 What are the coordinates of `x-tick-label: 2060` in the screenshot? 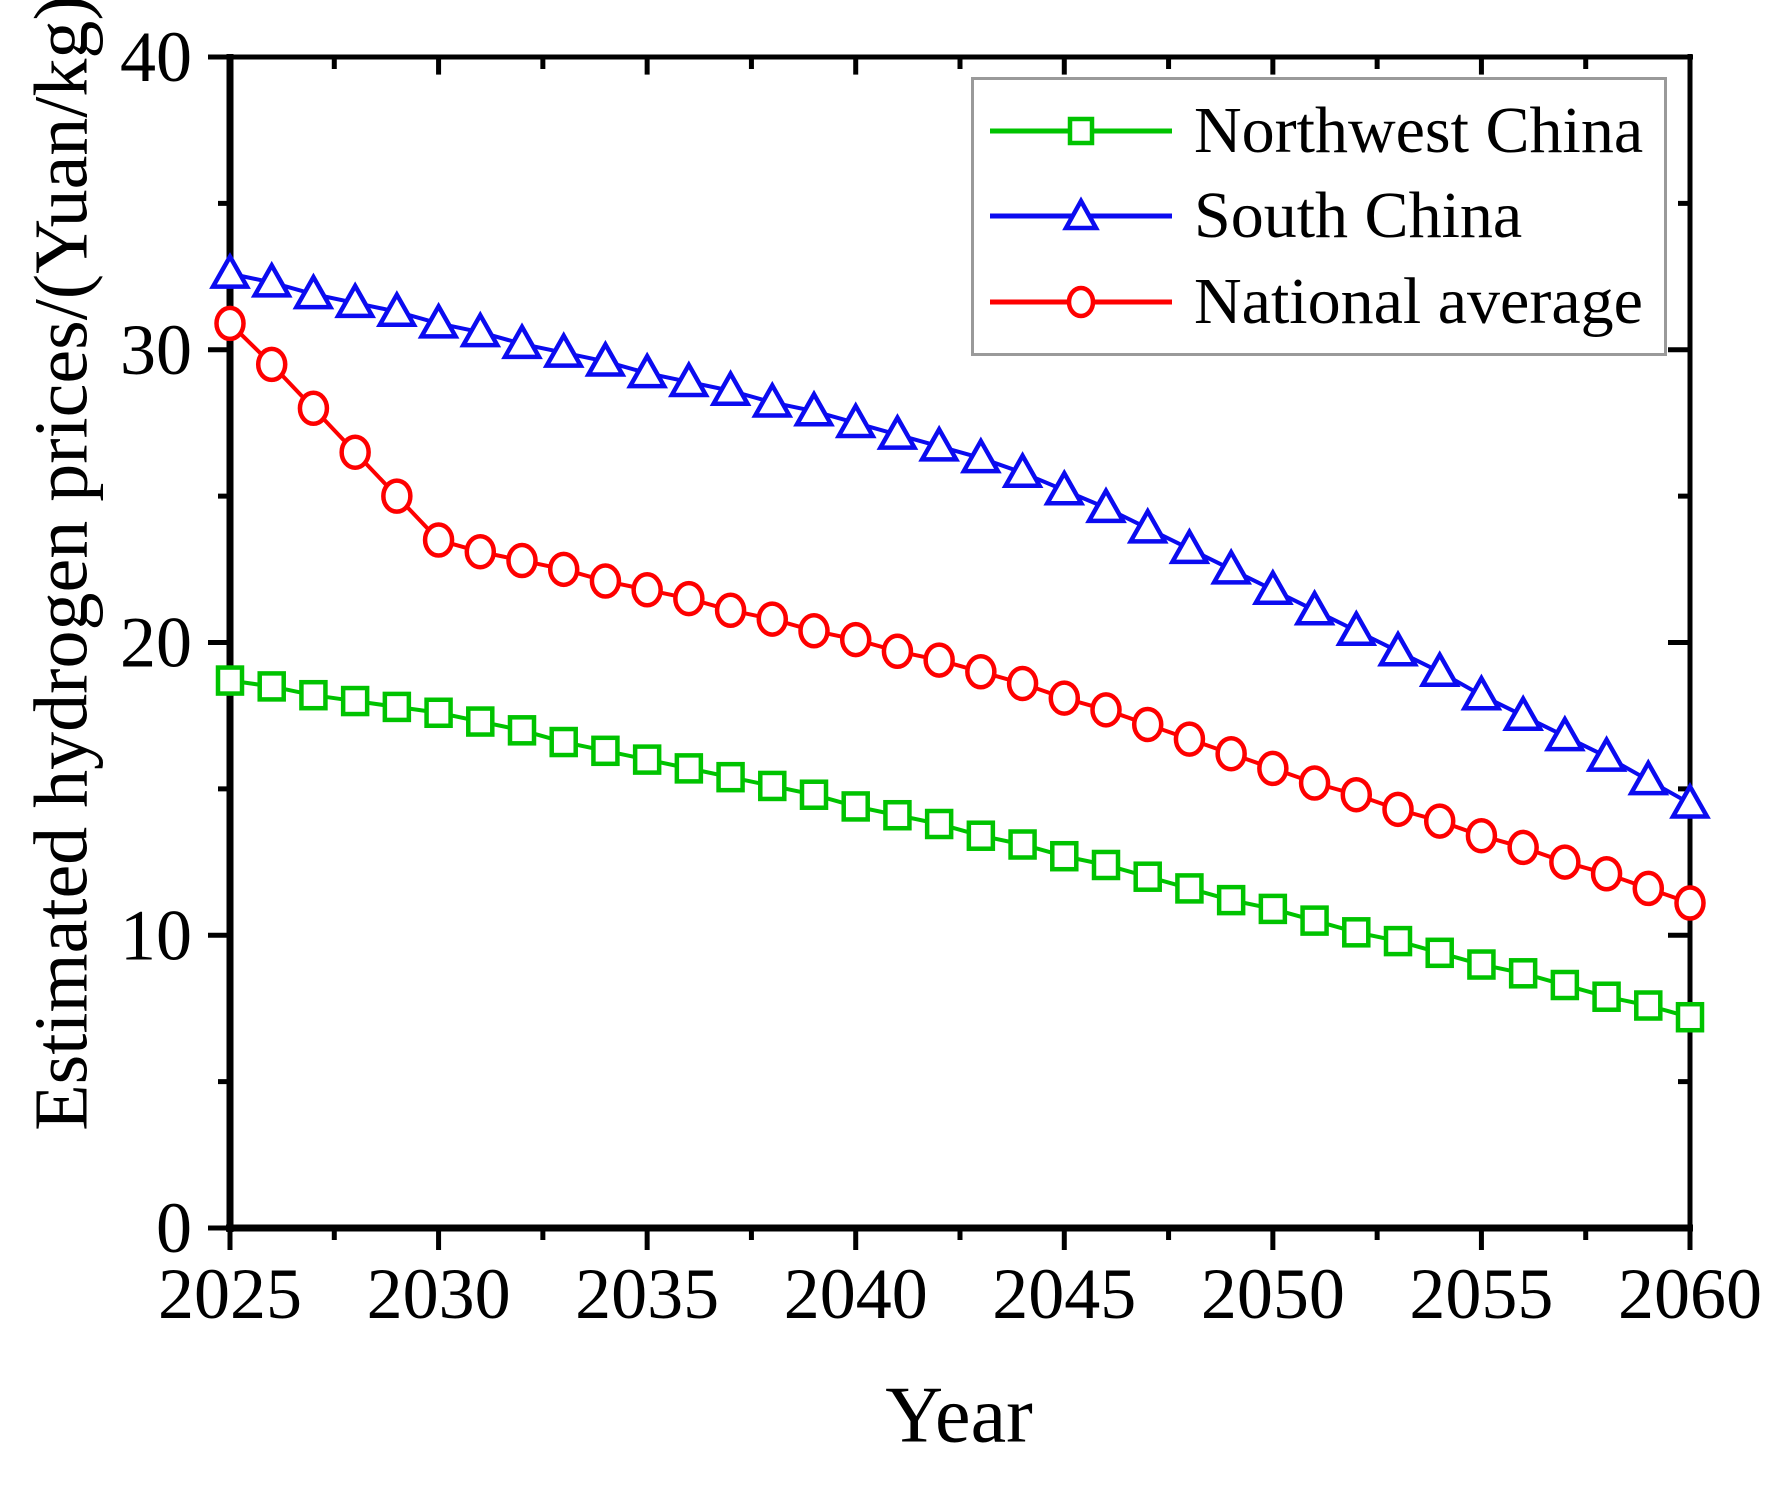 It's located at (1690, 1294).